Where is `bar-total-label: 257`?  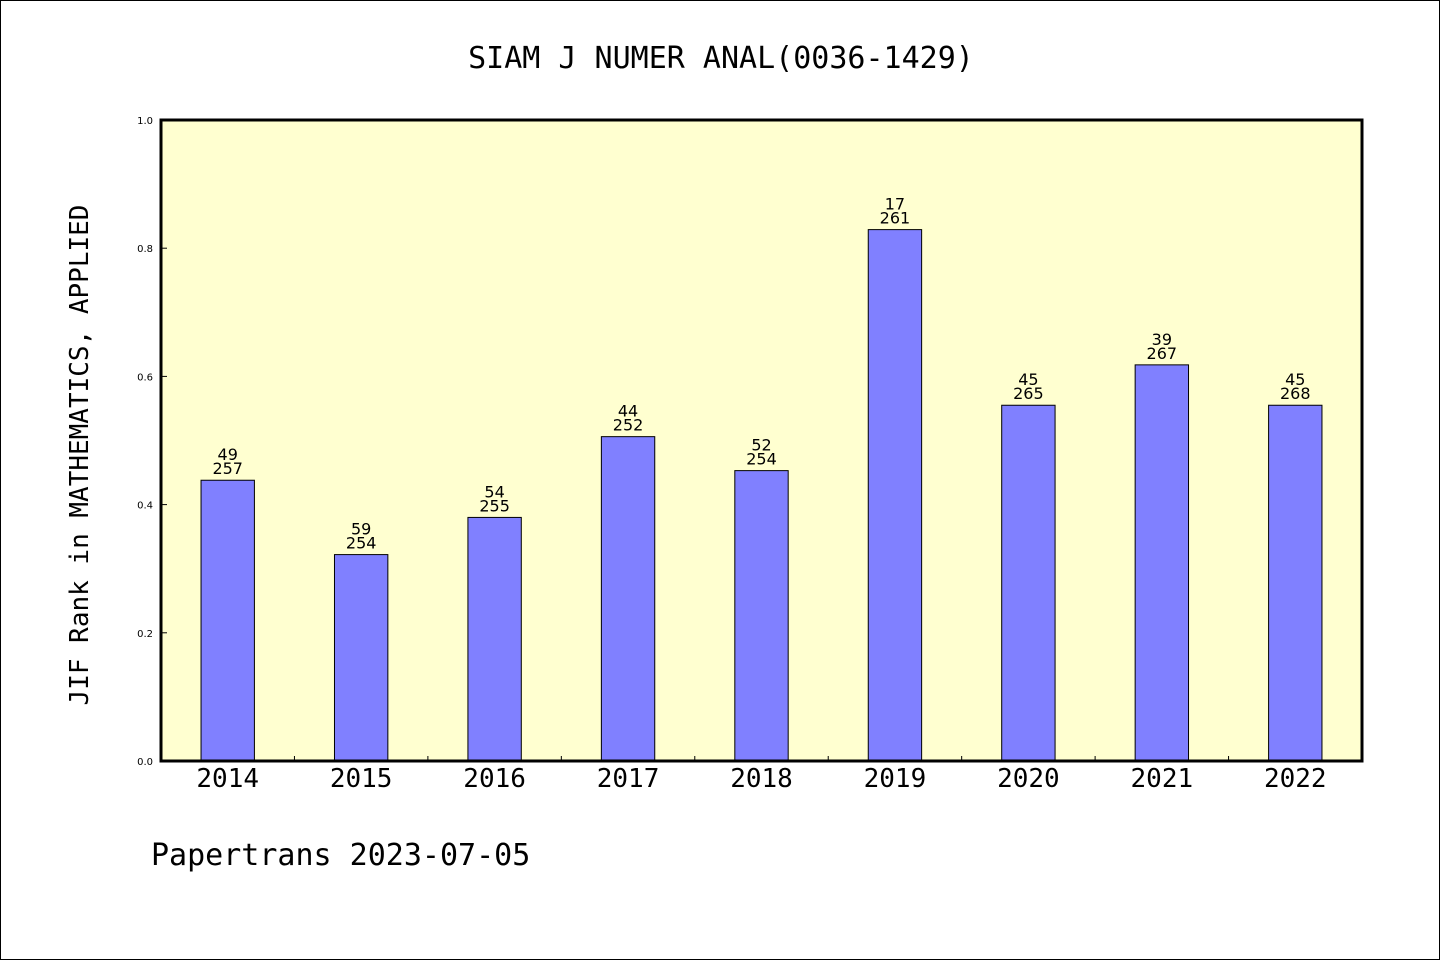 bar-total-label: 257 is located at coordinates (227, 468).